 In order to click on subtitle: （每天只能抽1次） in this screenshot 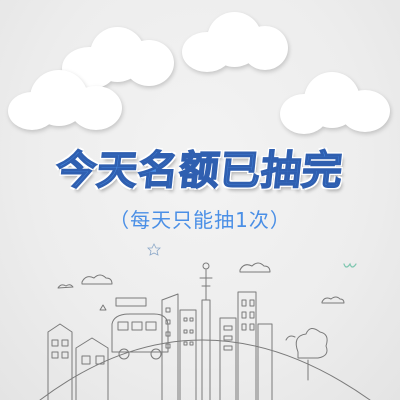, I will do `click(200, 220)`.